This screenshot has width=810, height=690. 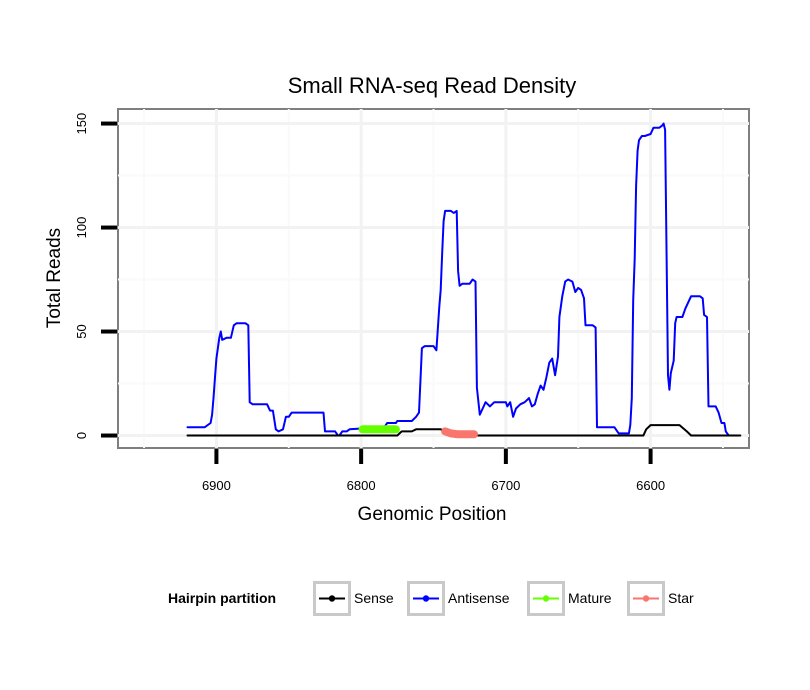 I want to click on legend-label-sense: Sense, so click(x=374, y=598).